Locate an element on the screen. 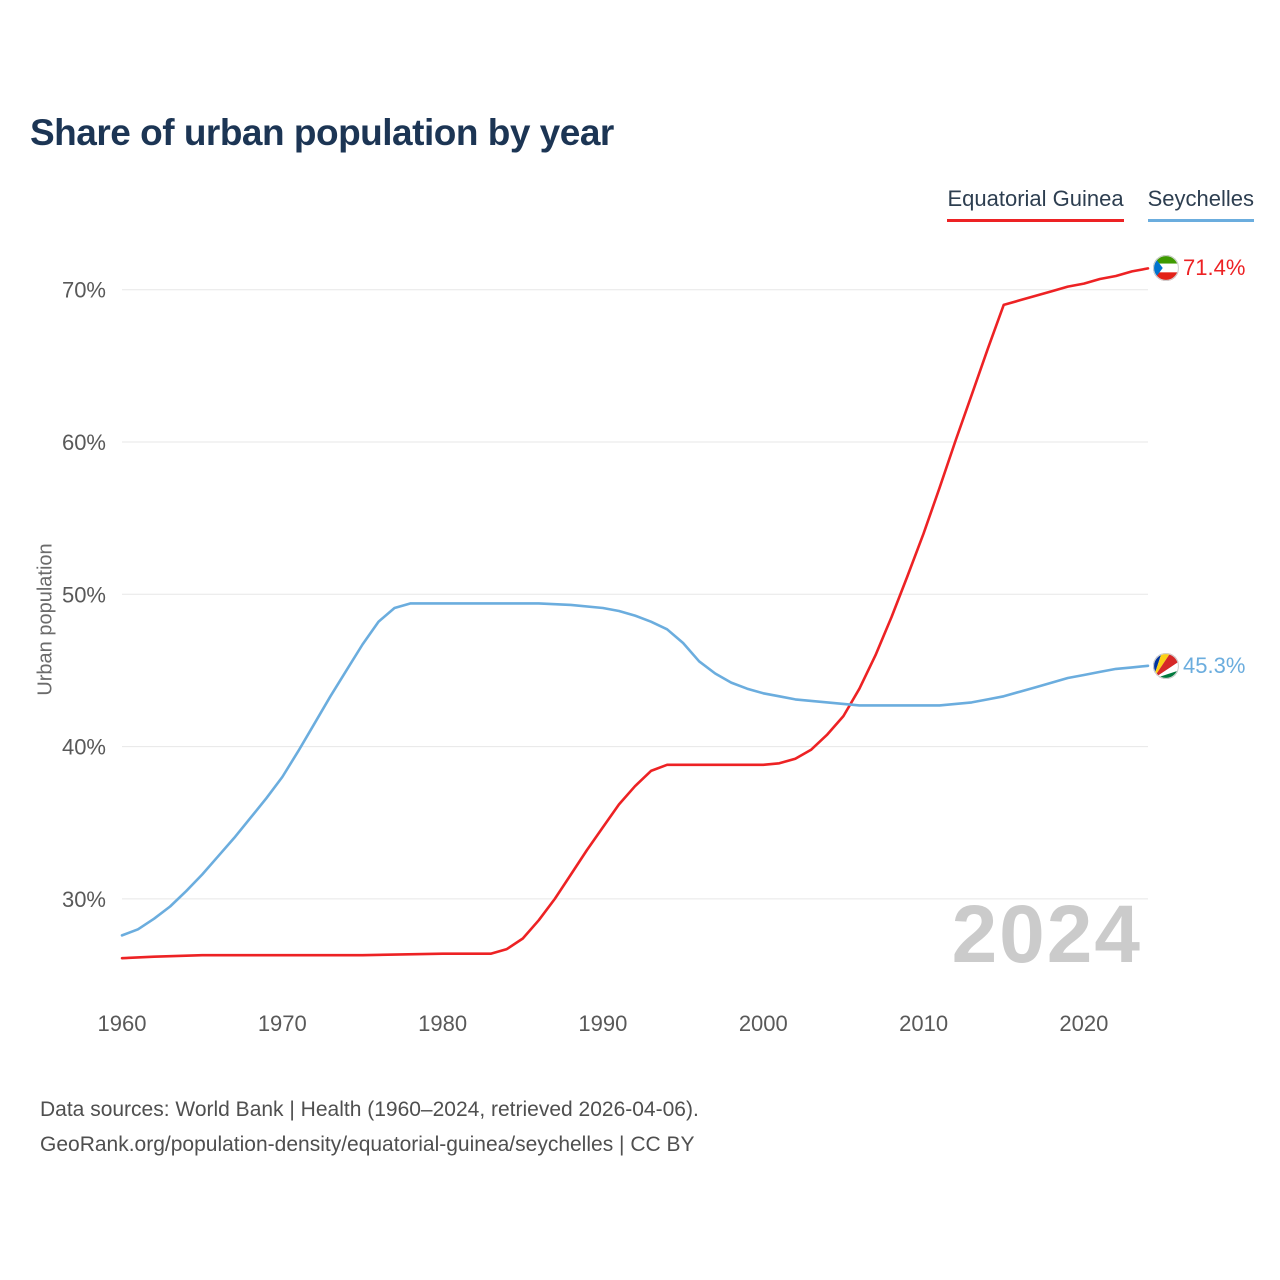 The image size is (1280, 1280). x-tick-label: 2010 is located at coordinates (923, 1023).